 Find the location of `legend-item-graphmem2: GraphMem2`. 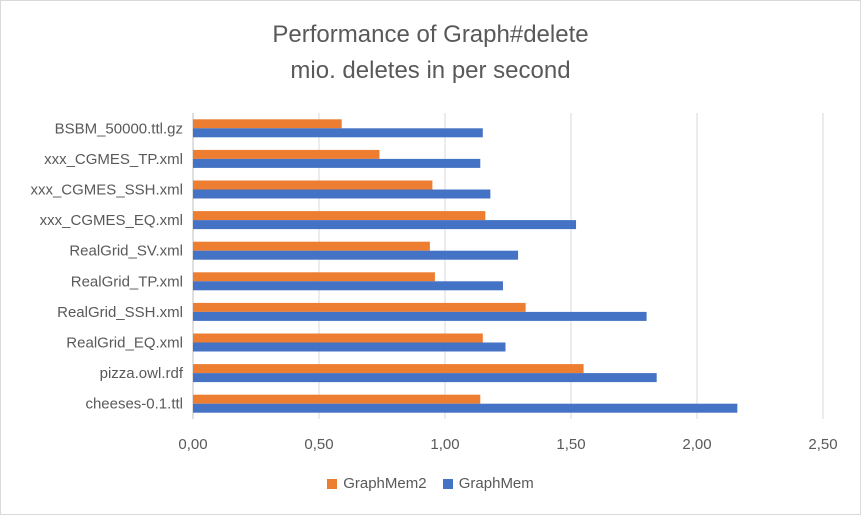

legend-item-graphmem2: GraphMem2 is located at coordinates (377, 483).